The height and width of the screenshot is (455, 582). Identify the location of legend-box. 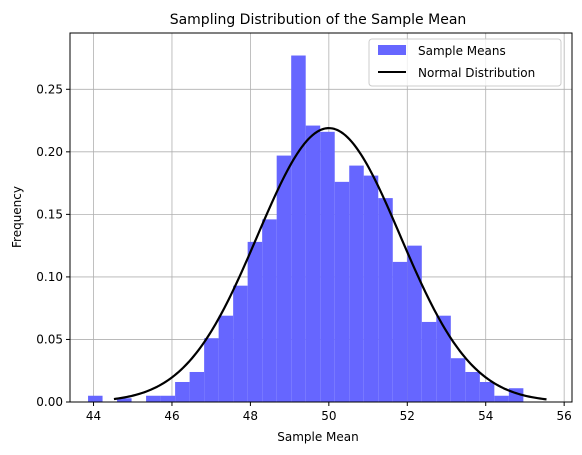
(465, 62).